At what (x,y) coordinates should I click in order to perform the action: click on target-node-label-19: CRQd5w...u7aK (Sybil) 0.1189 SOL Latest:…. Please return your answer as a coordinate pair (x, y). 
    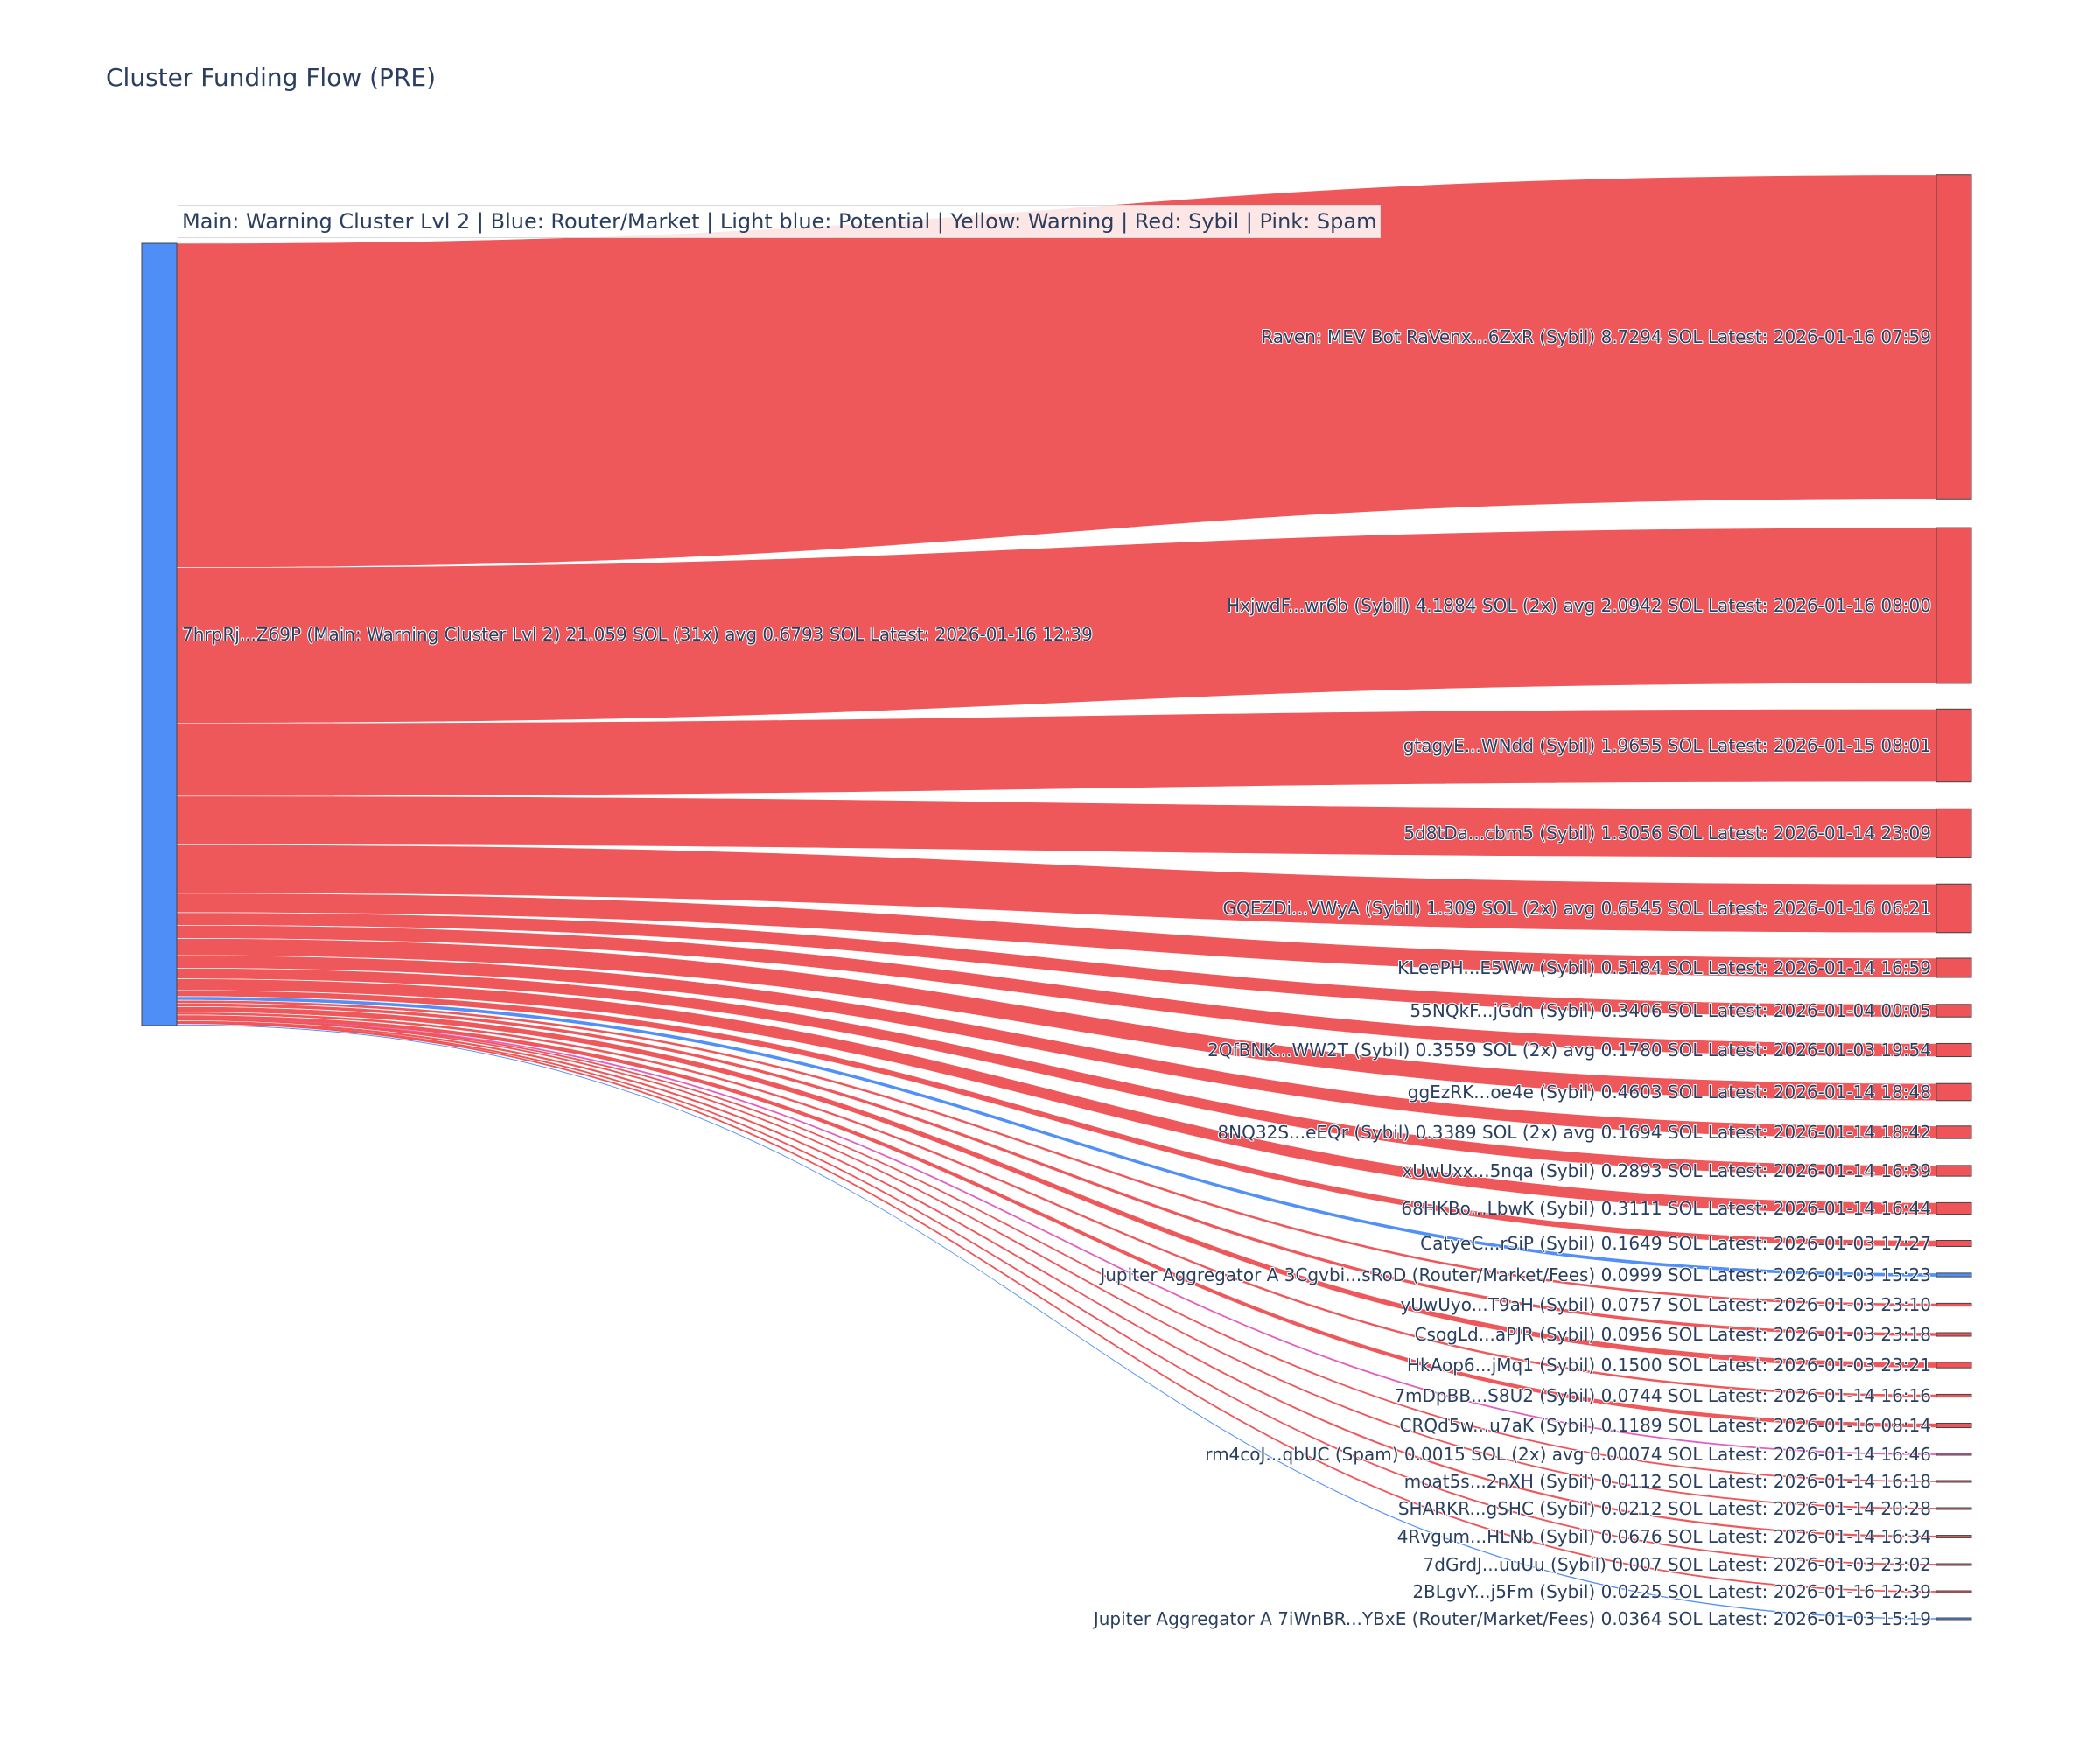
    Looking at the image, I should click on (1665, 1425).